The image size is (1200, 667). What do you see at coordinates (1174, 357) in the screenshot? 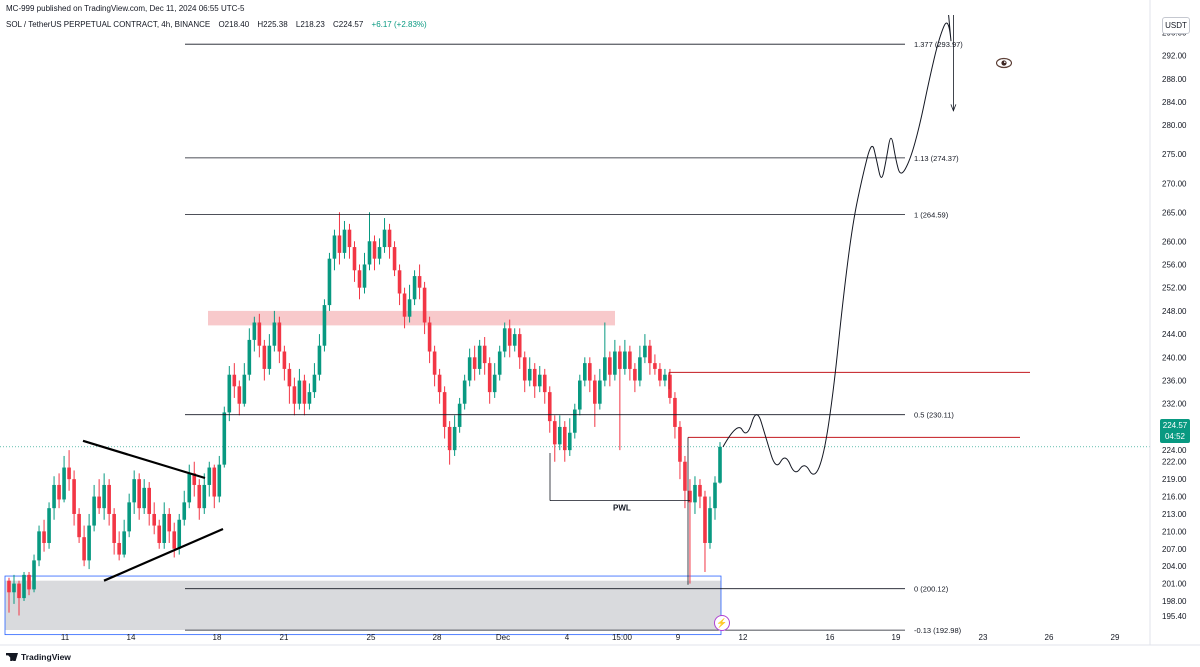
I see `price-tick-label: 240.00` at bounding box center [1174, 357].